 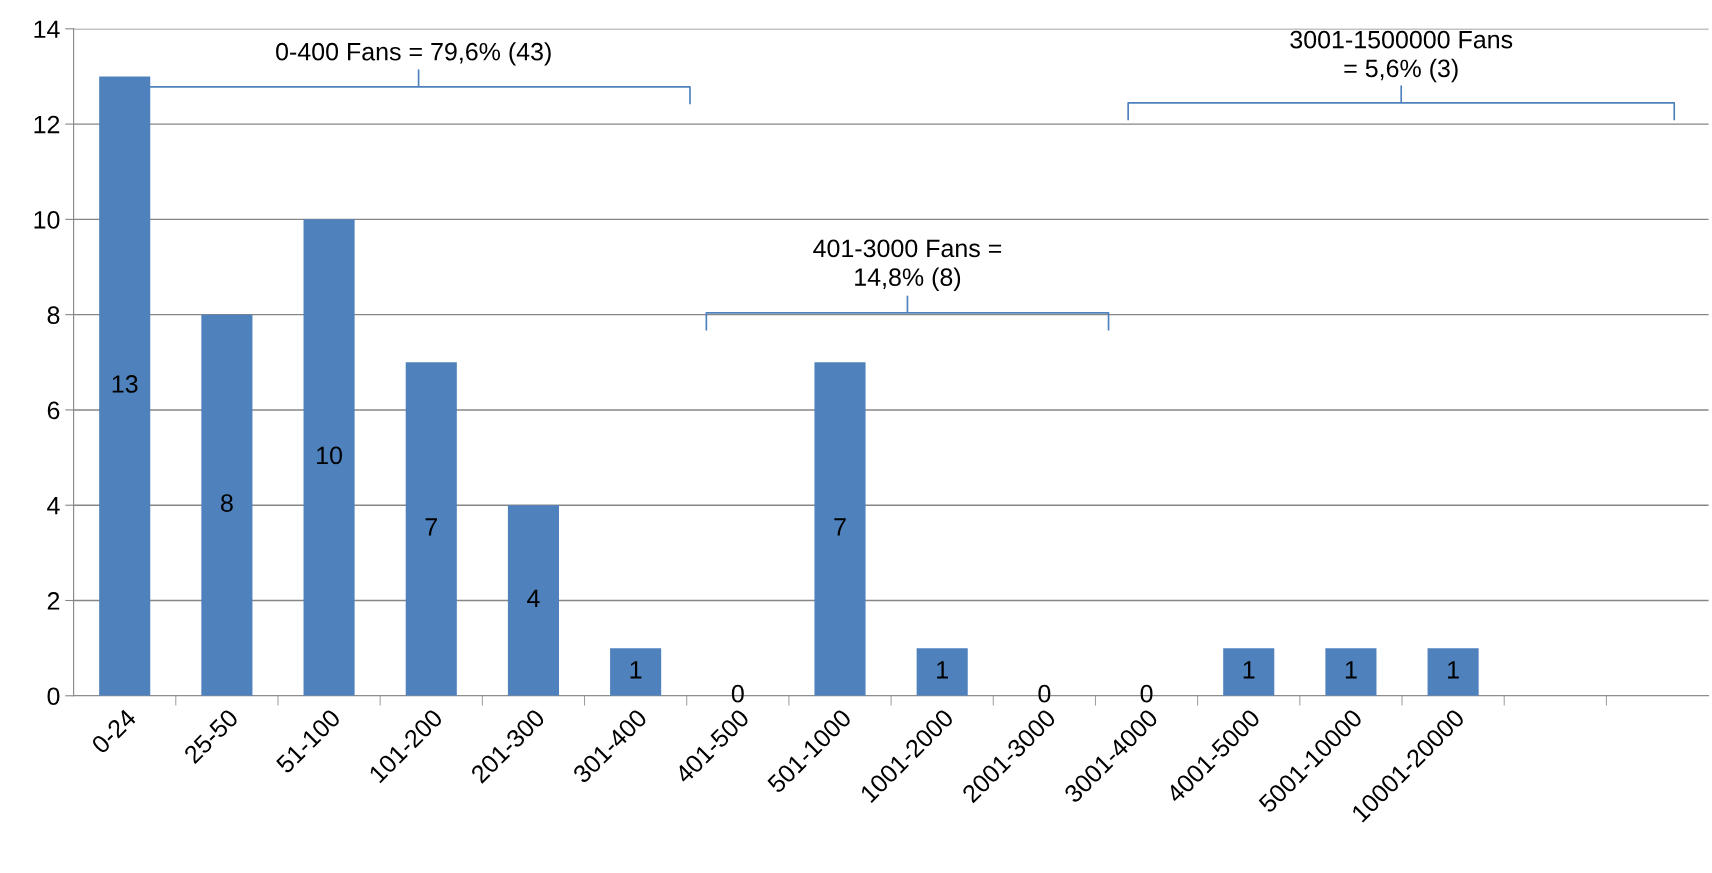 What do you see at coordinates (114, 731) in the screenshot?
I see `x-tick-label: 0-24` at bounding box center [114, 731].